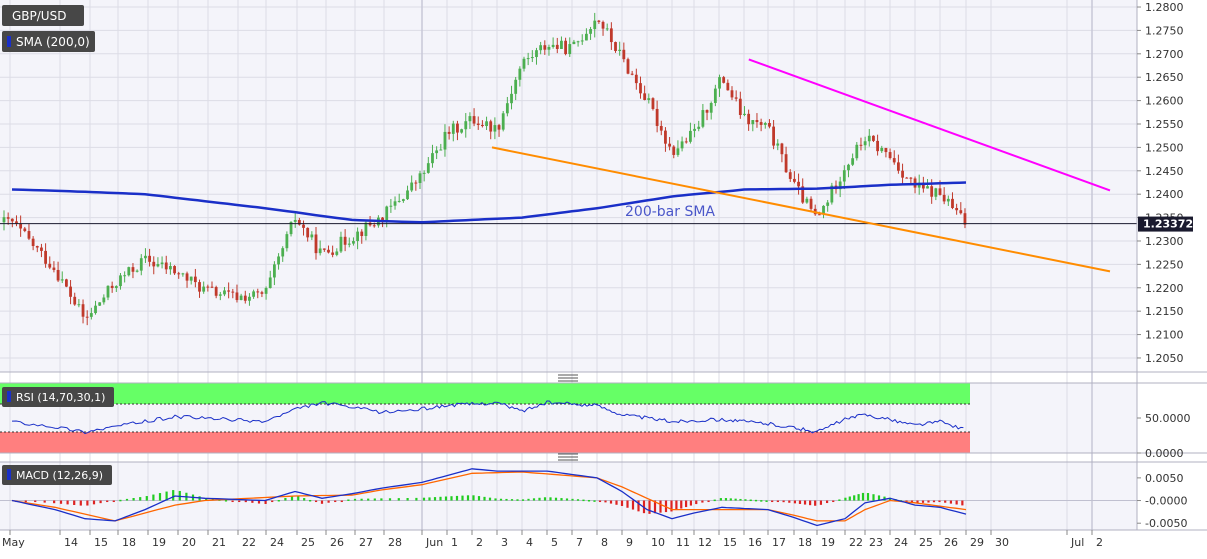 Image resolution: width=1207 pixels, height=559 pixels. What do you see at coordinates (929, 125) in the screenshot?
I see `resistance-trendline` at bounding box center [929, 125].